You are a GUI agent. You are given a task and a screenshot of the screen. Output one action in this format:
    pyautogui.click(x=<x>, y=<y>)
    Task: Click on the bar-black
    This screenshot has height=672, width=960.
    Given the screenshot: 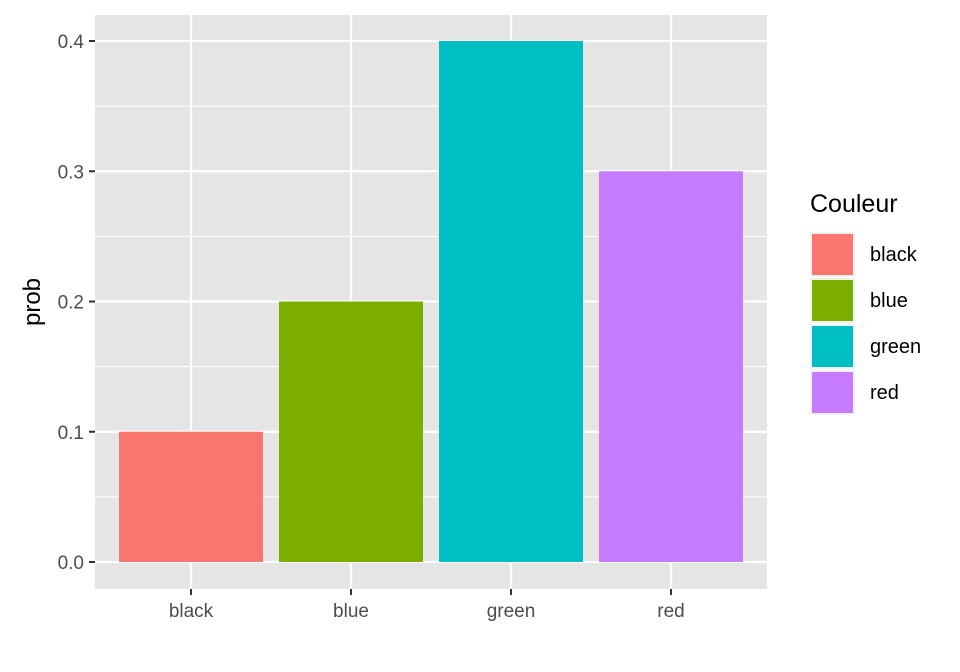 What is the action you would take?
    pyautogui.click(x=191, y=496)
    